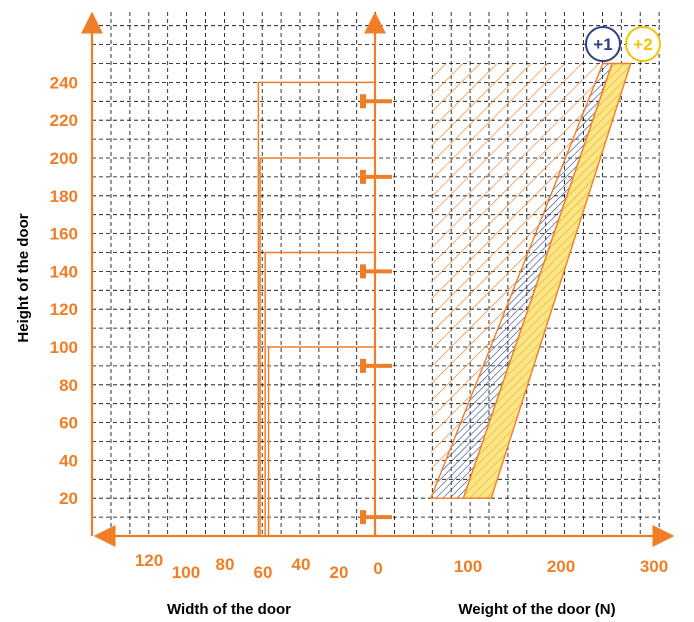 The width and height of the screenshot is (694, 622). Describe the element at coordinates (68, 423) in the screenshot. I see `y-tick-label: 60` at that location.